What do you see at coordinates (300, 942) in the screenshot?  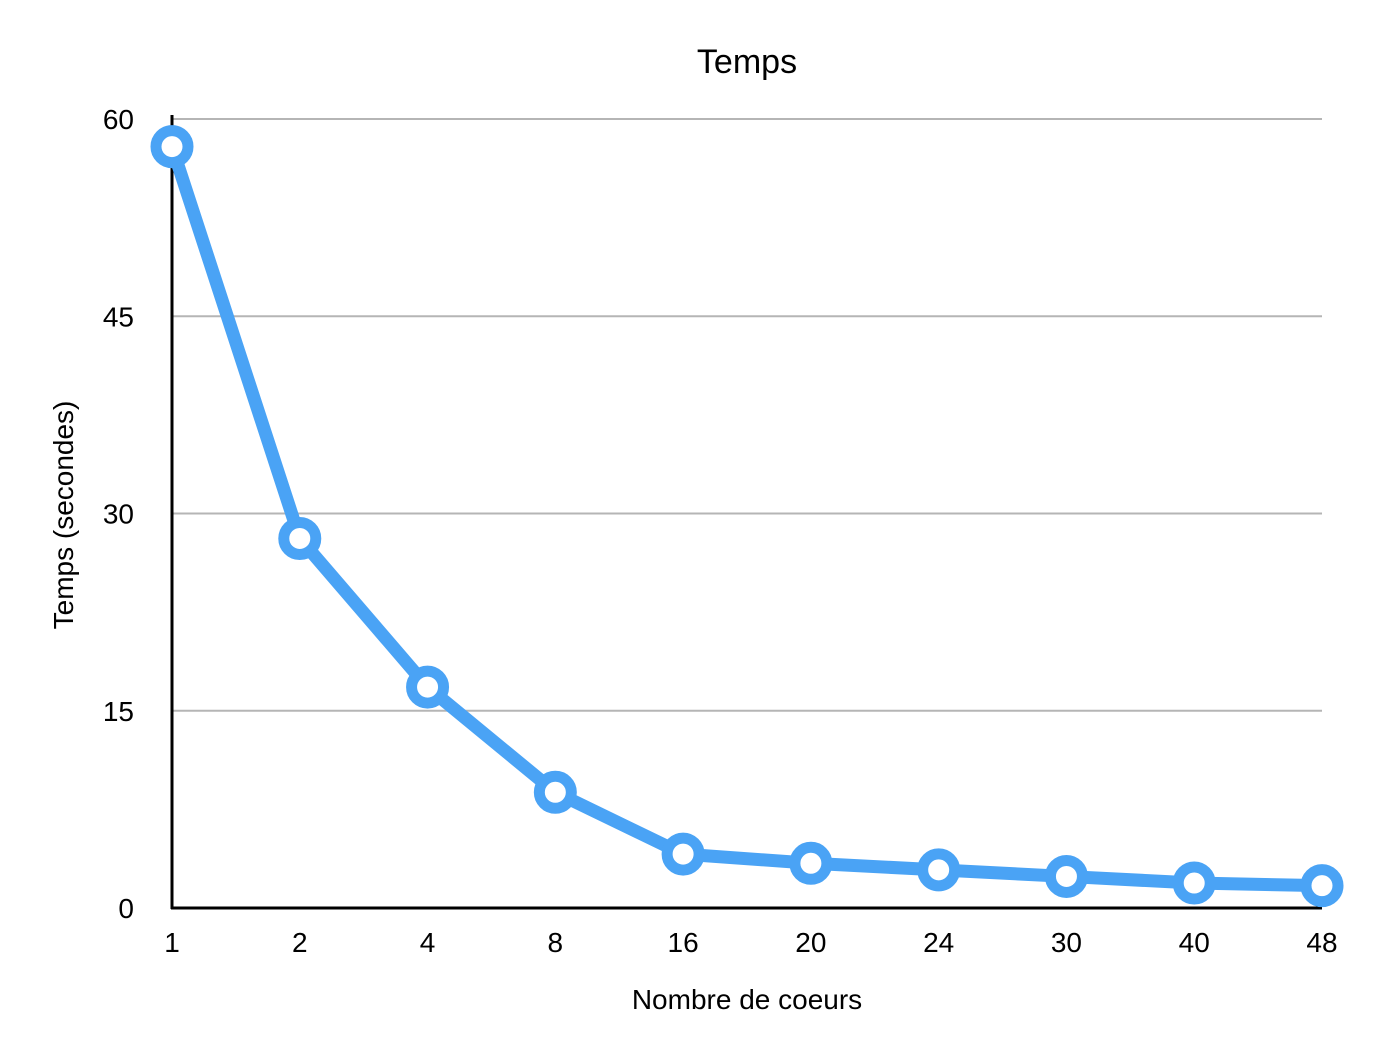 I see `x-tick-label: 2` at bounding box center [300, 942].